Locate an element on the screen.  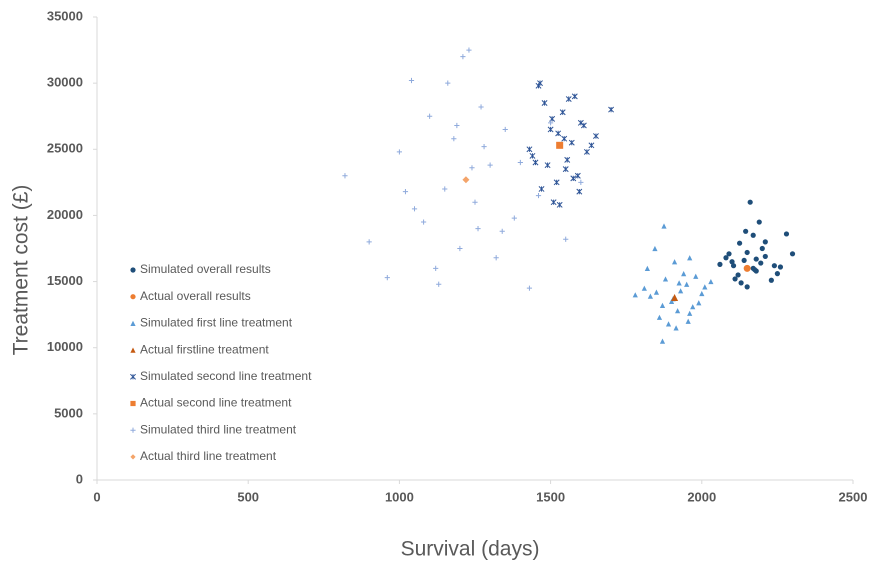
legend-label: Simulated second line treatment is located at coordinates (226, 376).